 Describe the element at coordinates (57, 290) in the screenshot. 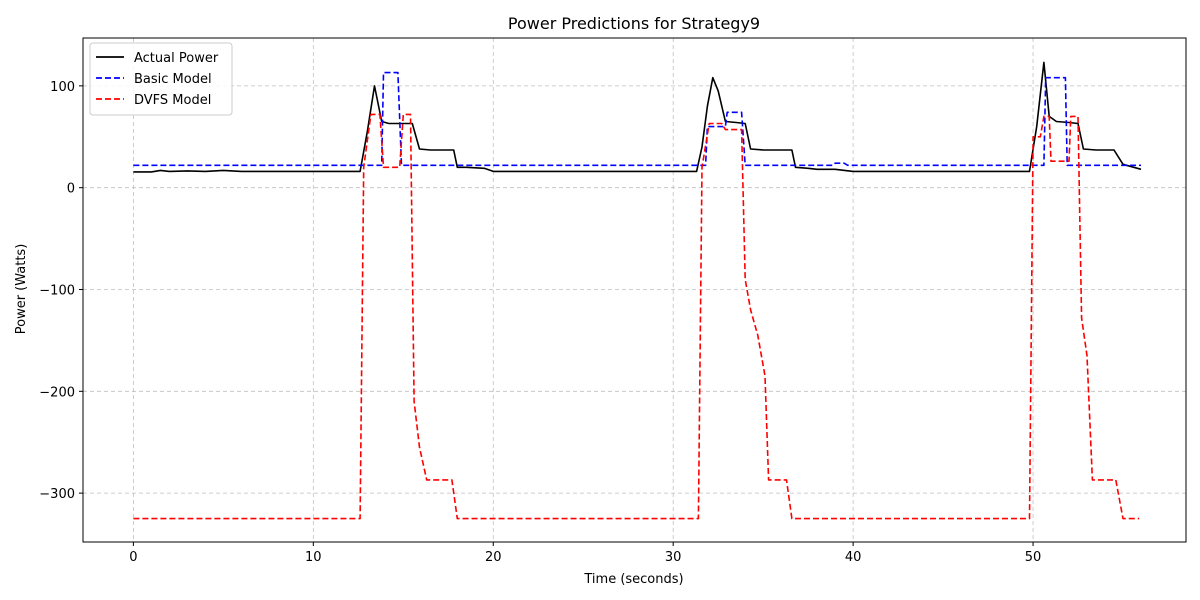

I see `y-tick-label: −100` at that location.